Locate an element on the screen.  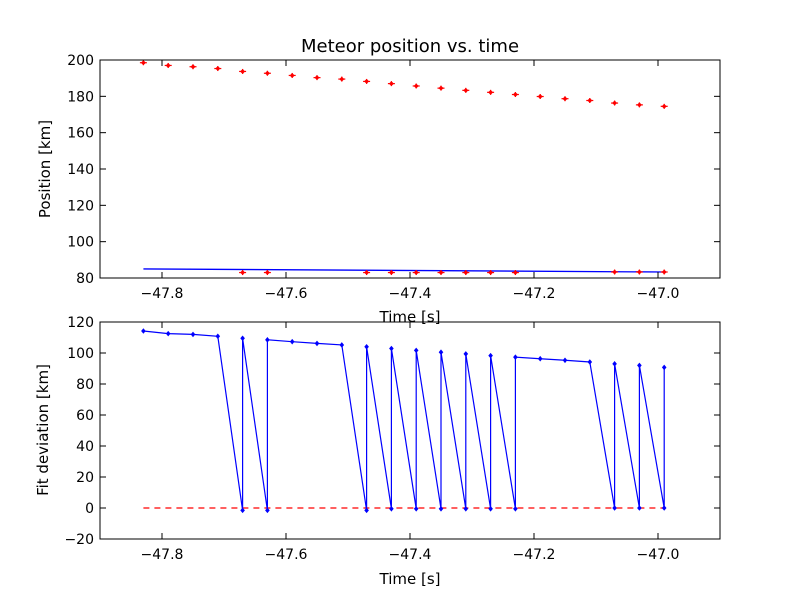
y-tick-label: 60 is located at coordinates (85, 416).